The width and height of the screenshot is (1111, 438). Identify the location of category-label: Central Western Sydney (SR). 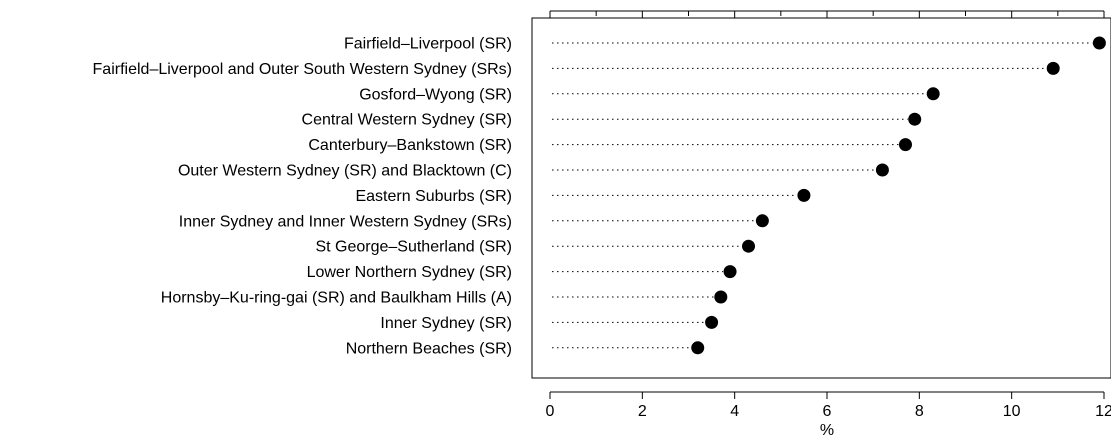
(407, 120).